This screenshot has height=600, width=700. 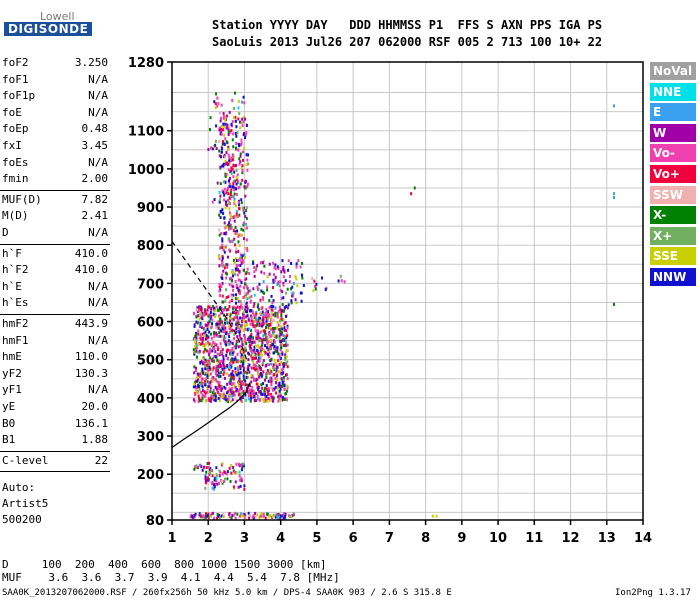 What do you see at coordinates (55, 324) in the screenshot?
I see `param-row: hmF2 443.9` at bounding box center [55, 324].